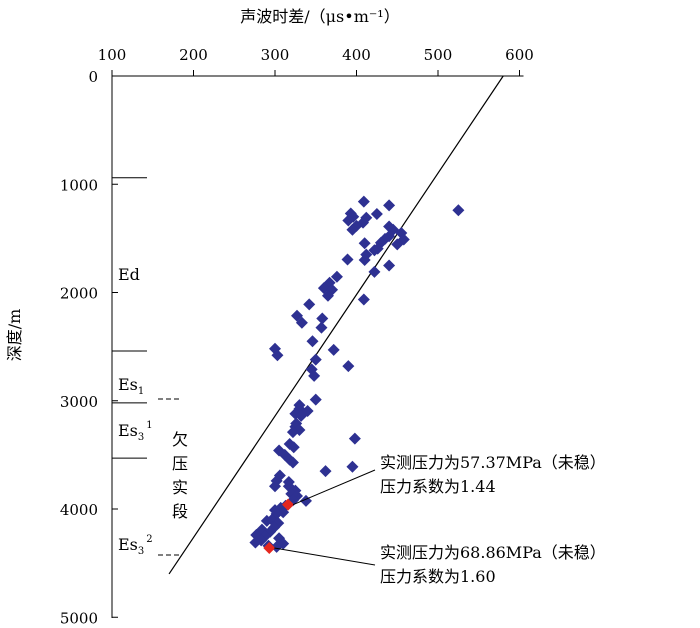  Describe the element at coordinates (519, 55) in the screenshot. I see `x-tick-label: 600` at that location.